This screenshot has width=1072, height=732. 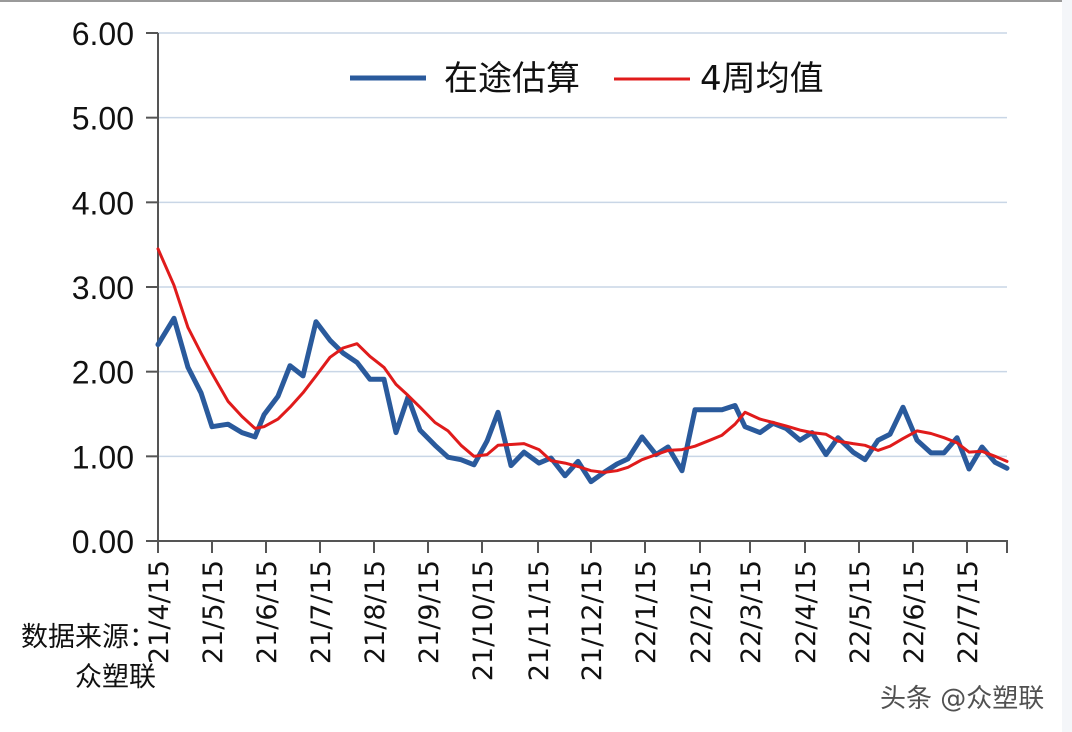 What do you see at coordinates (1067, 366) in the screenshot?
I see `right-edge` at bounding box center [1067, 366].